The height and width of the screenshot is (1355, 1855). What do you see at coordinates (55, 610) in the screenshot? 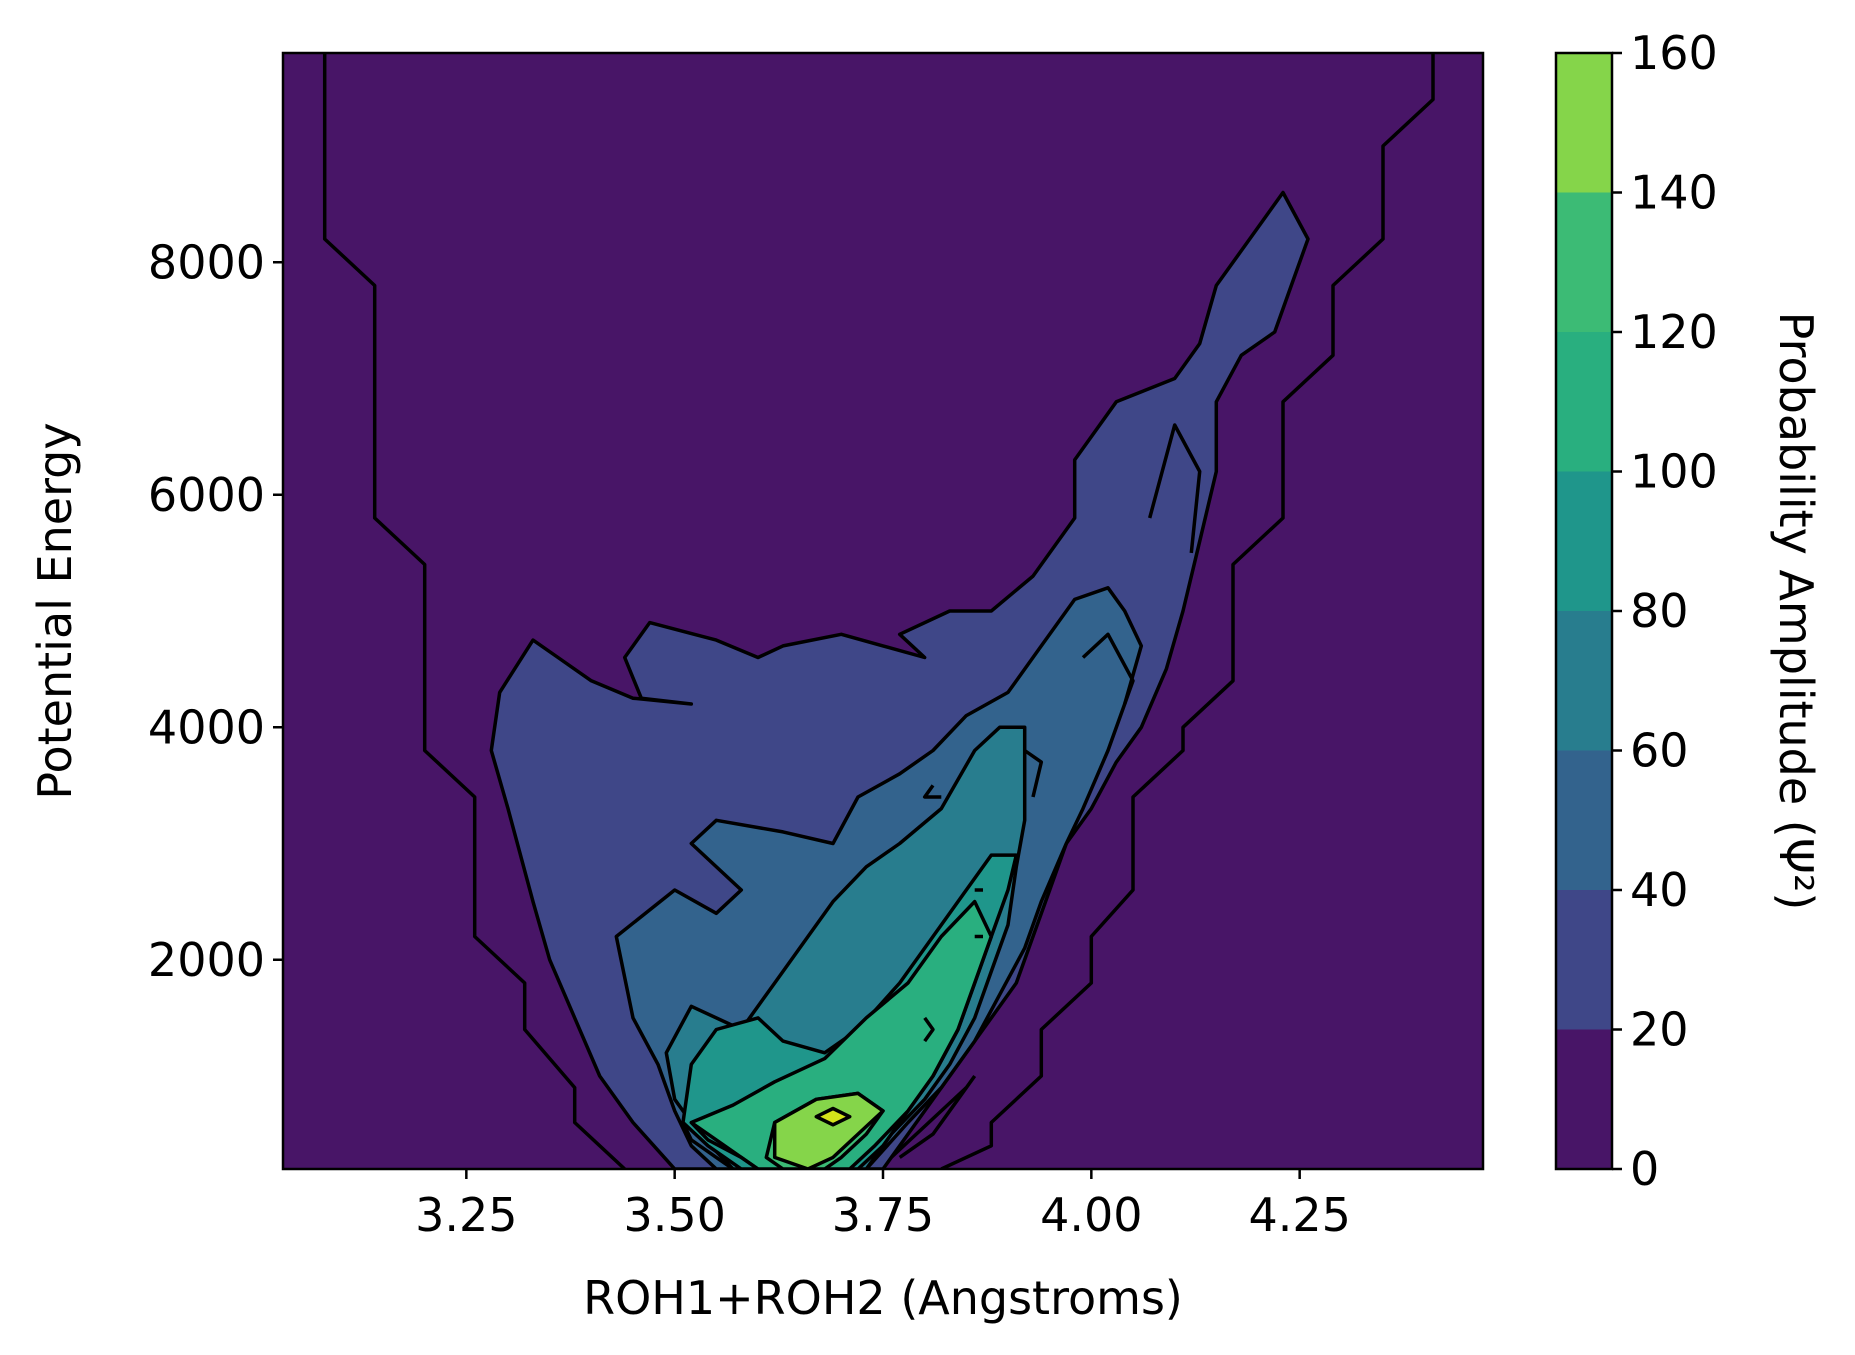
I see `y-axis-label: Potential Energy` at bounding box center [55, 610].